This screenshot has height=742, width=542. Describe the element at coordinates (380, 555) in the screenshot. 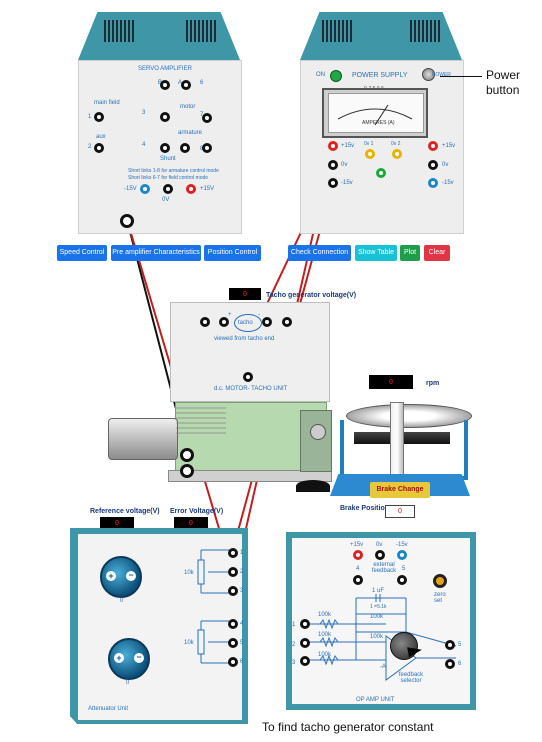

I see `opamp-0v-socket` at that location.